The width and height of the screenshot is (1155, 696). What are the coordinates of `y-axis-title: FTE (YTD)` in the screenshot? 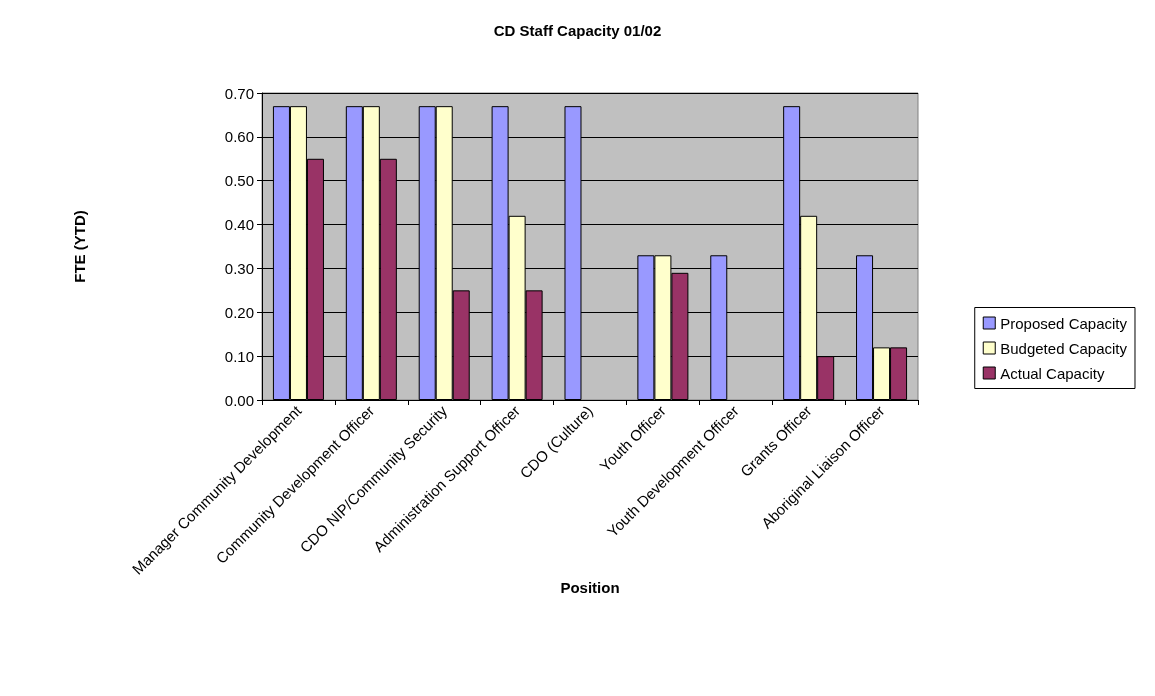 It's located at (79, 246).